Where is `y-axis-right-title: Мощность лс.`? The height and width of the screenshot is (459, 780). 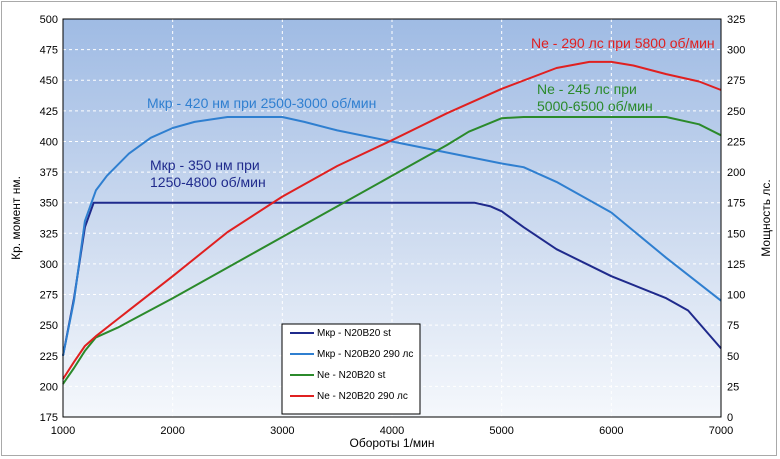 y-axis-right-title: Мощность лс. is located at coordinates (766, 217).